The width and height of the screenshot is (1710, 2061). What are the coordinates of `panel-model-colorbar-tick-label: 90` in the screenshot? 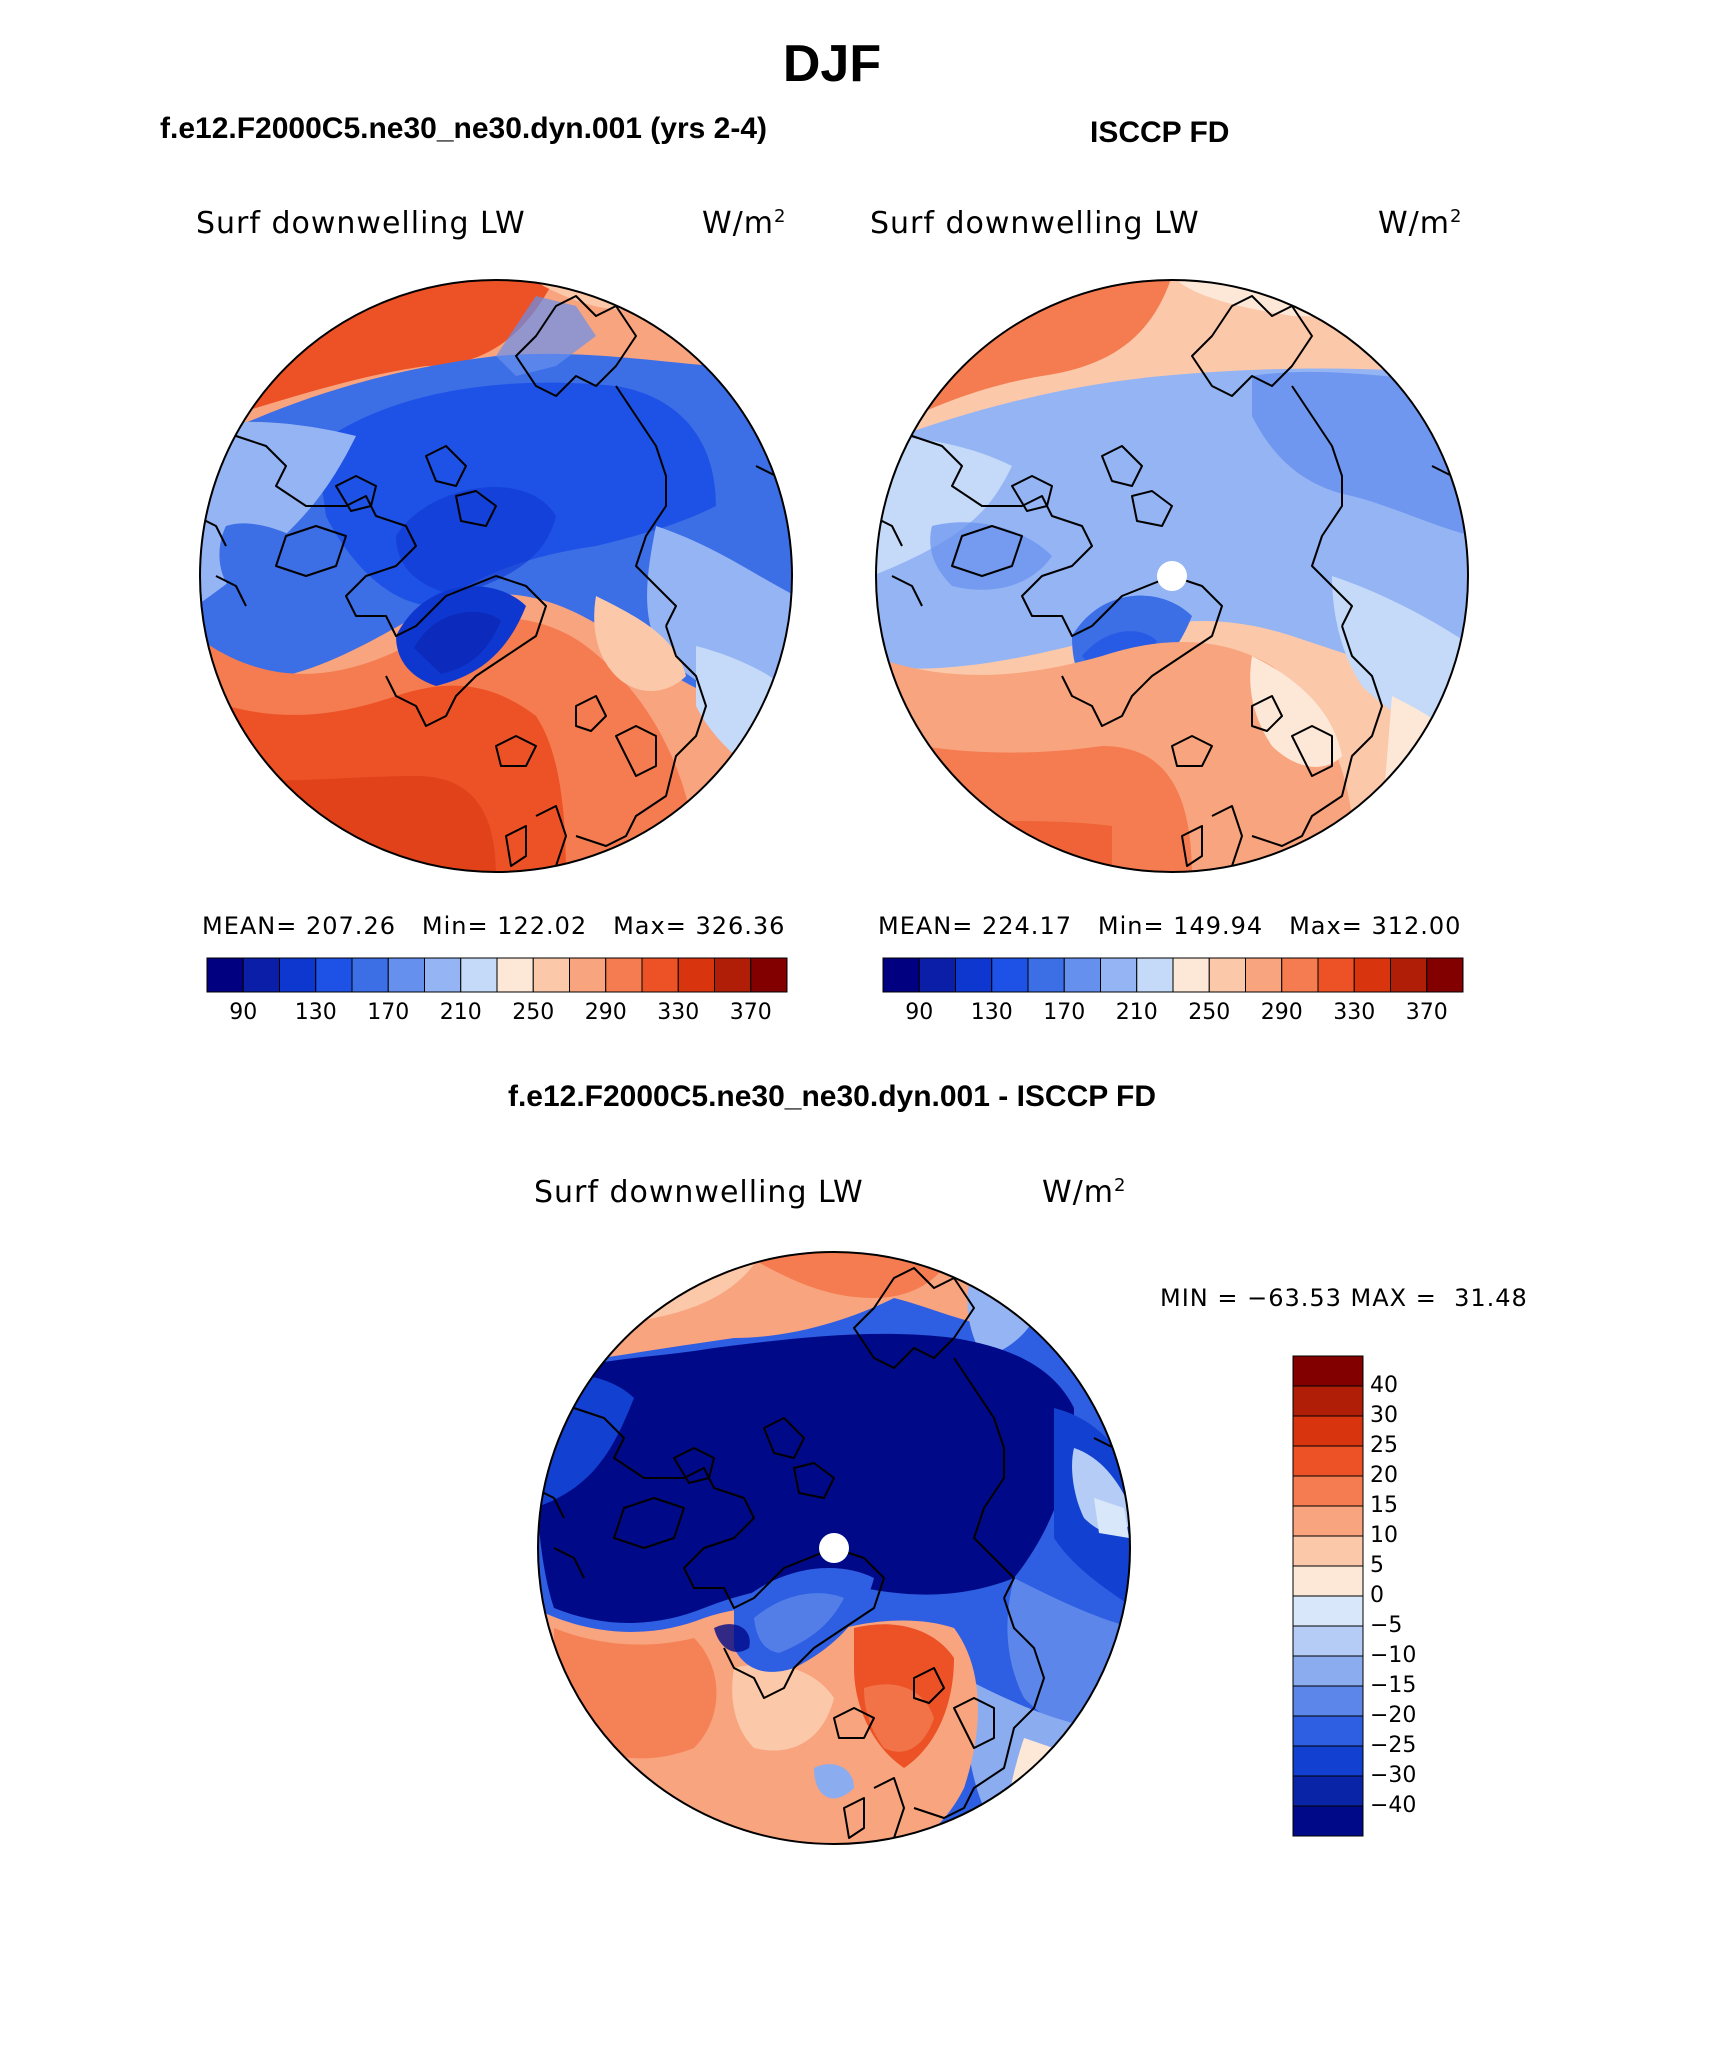 It's located at (243, 1012).